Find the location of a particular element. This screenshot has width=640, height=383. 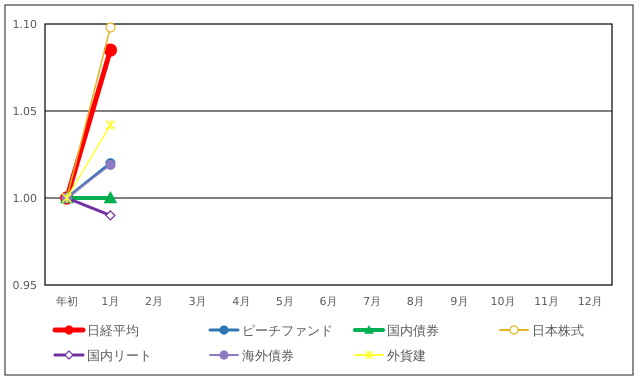

x-tick-label: 11月 is located at coordinates (547, 301).